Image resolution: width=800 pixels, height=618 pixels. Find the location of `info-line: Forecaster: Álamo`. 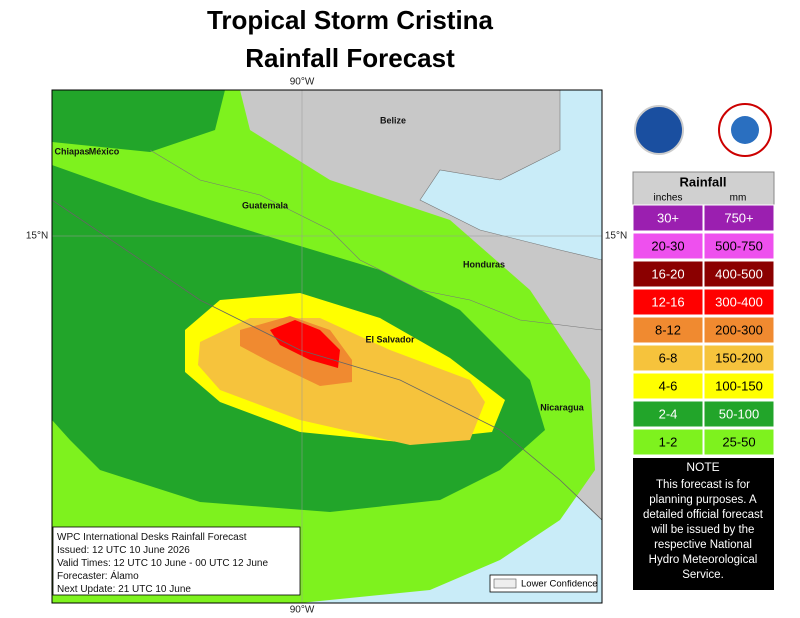

info-line: Forecaster: Álamo is located at coordinates (98, 575).